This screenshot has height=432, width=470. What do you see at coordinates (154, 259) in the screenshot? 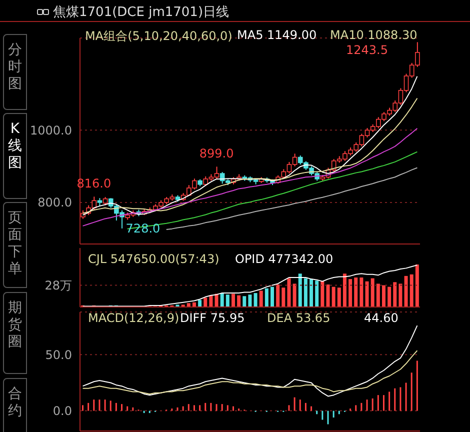
I see `annotation: CJL 547650.00(57:43)` at bounding box center [154, 259].